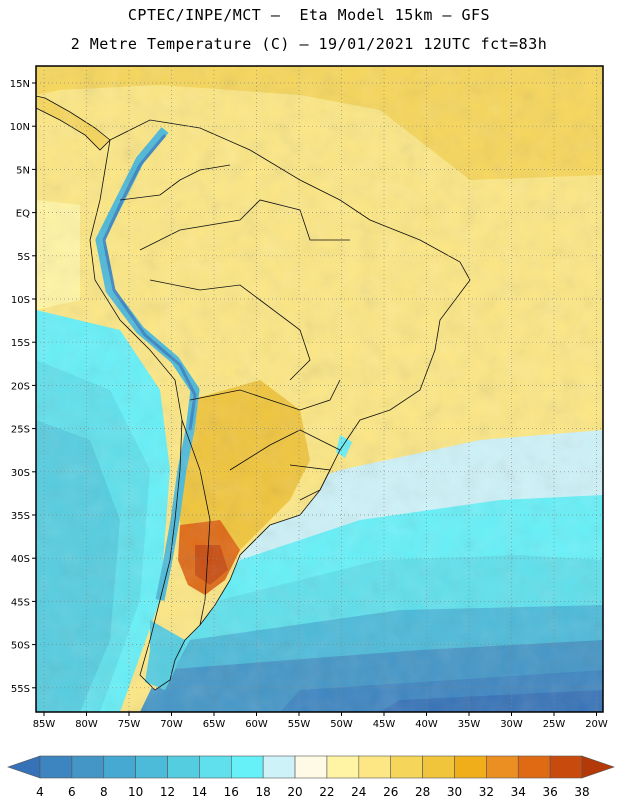 This screenshot has height=800, width=618. I want to click on colorbar-labels: 4 6 8 10 12 14 16 18 20 22 24 26 28 30 32 34 36 38, so click(312, 792).